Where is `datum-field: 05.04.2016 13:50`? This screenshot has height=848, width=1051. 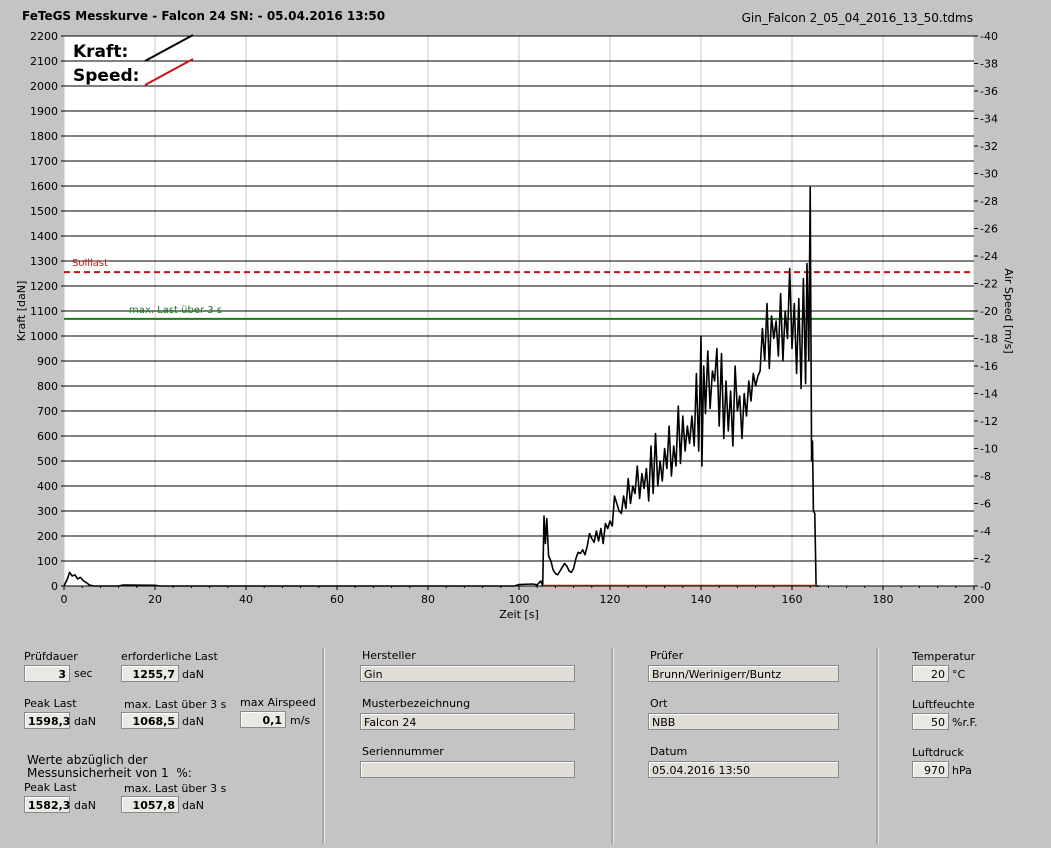
datum-field: 05.04.2016 13:50 is located at coordinates (743, 769).